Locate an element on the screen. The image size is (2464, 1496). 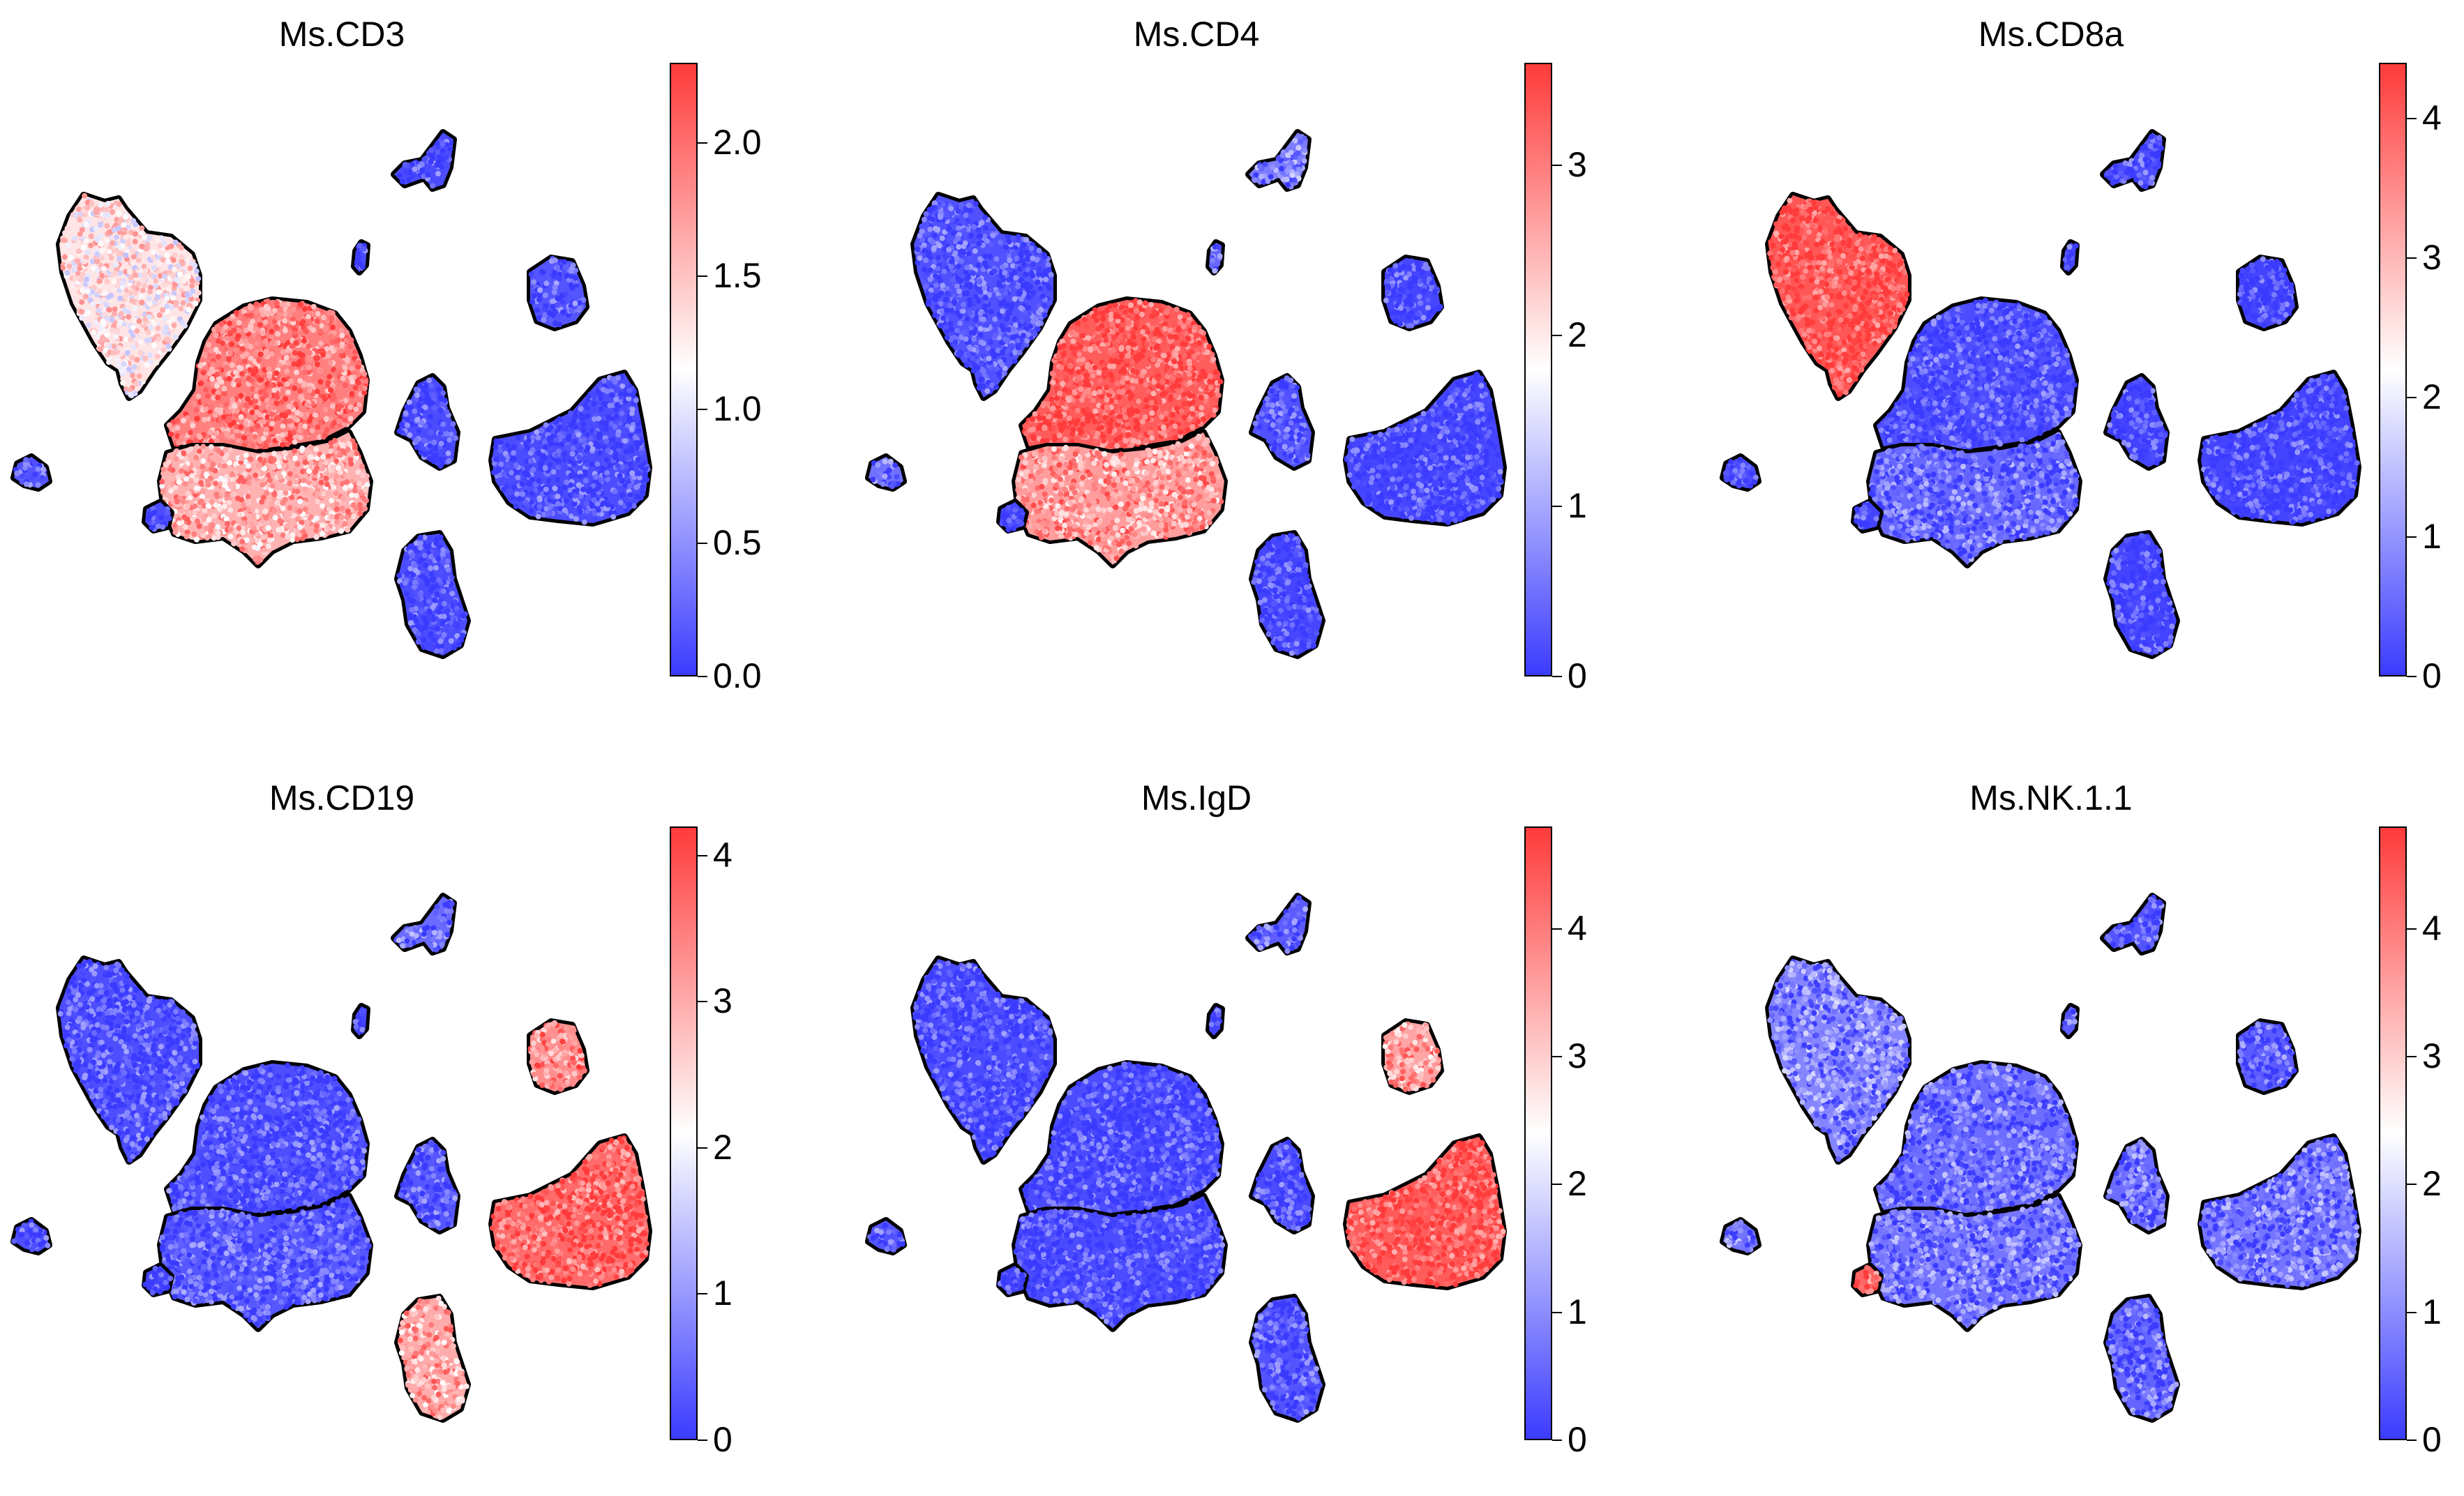
cluster-F is located at coordinates (431, 595).